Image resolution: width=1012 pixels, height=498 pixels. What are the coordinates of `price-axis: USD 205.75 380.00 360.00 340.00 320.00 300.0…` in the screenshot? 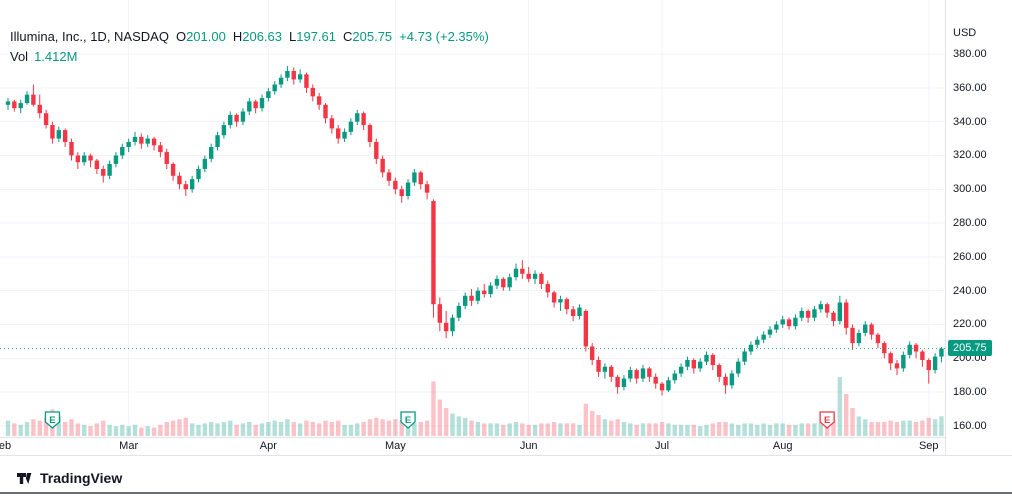 It's located at (978, 227).